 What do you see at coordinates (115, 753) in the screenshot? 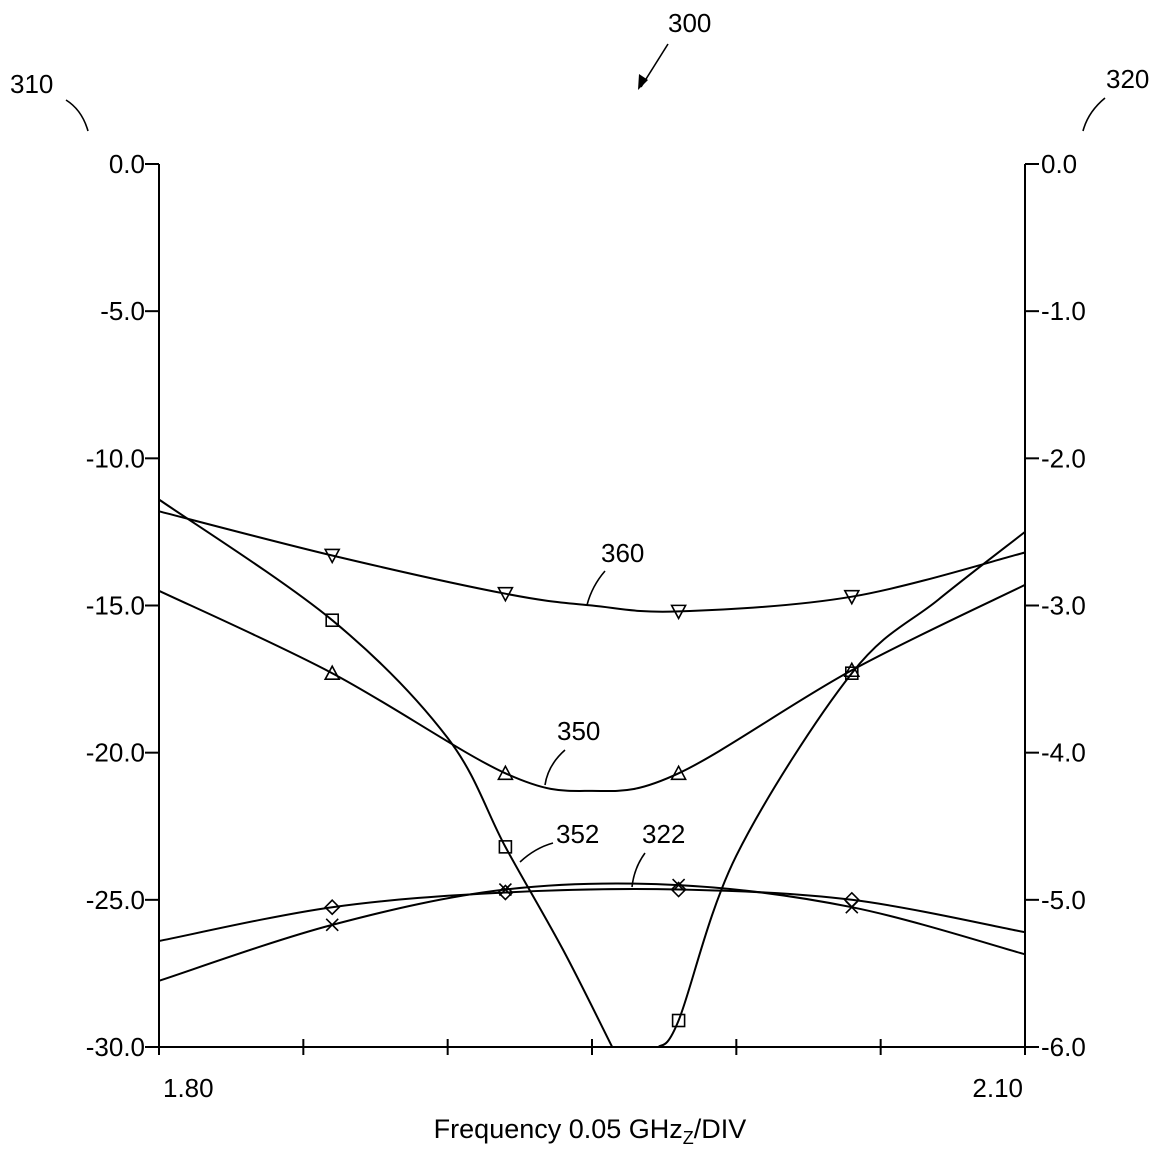
I see `left-y-tick-label: -20.0` at bounding box center [115, 753].